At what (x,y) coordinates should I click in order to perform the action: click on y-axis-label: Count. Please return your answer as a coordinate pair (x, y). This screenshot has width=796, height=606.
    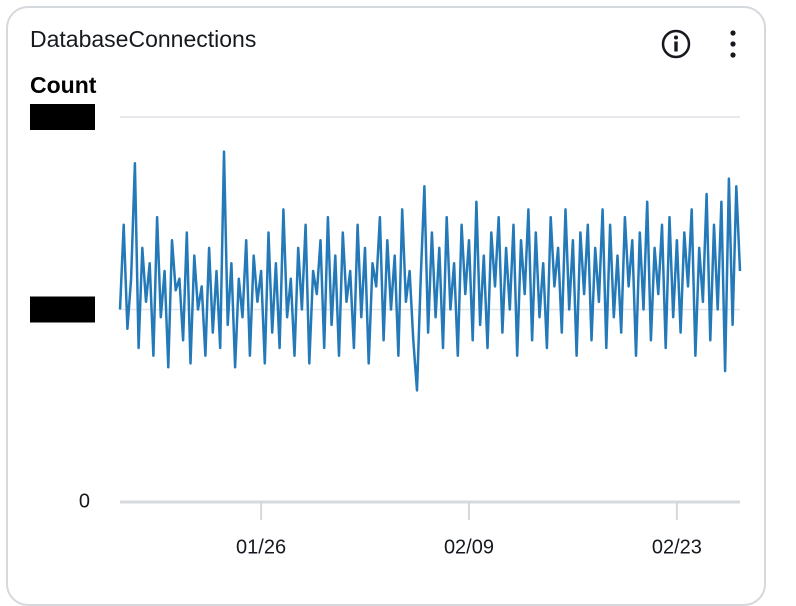
    Looking at the image, I should click on (63, 85).